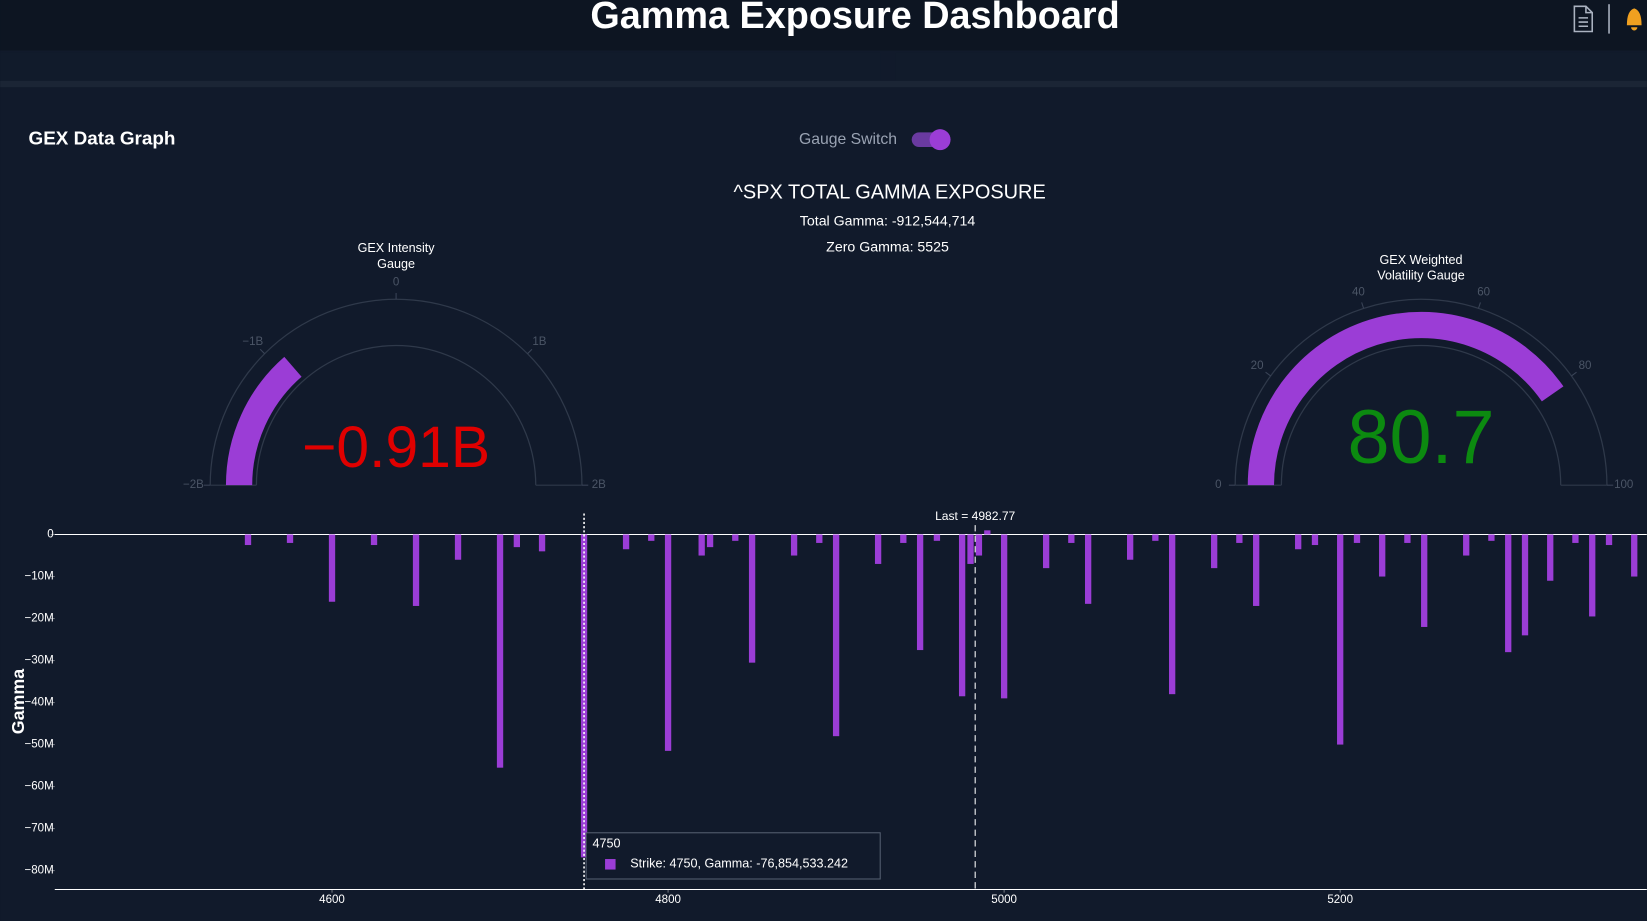 The width and height of the screenshot is (1647, 921). Describe the element at coordinates (39, 871) in the screenshot. I see `y-tick-label: −80M` at that location.